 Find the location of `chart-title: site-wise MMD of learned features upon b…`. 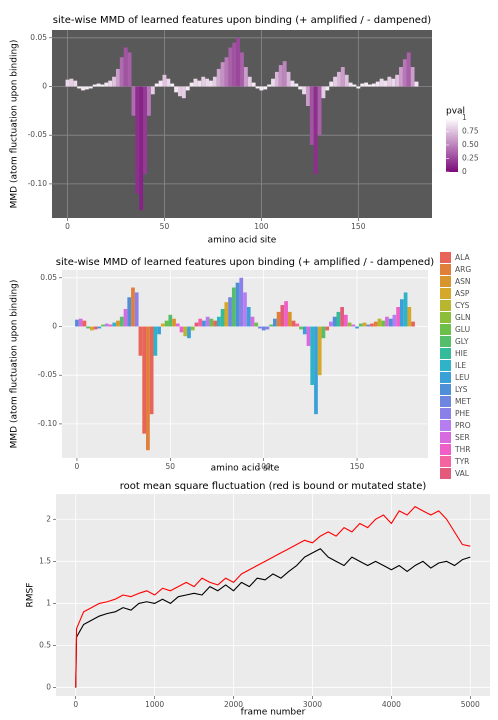

chart-title: site-wise MMD of learned features upon b… is located at coordinates (242, 20).